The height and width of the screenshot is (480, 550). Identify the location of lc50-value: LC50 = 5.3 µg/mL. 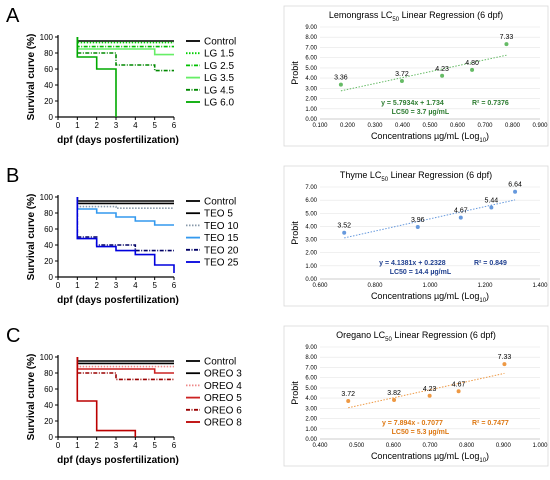
(421, 432).